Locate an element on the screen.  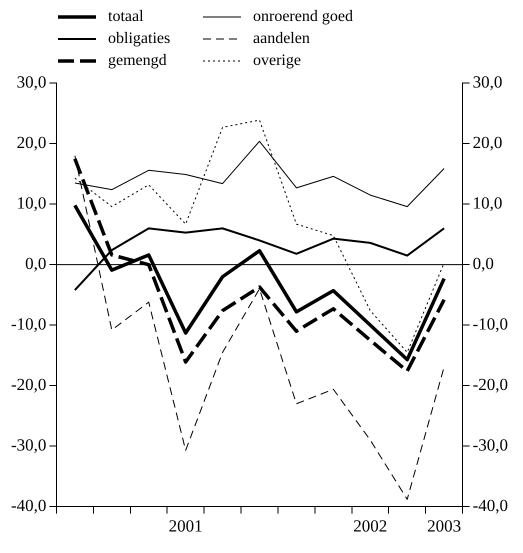
y-tick-label: -10,0 is located at coordinates (28, 324).